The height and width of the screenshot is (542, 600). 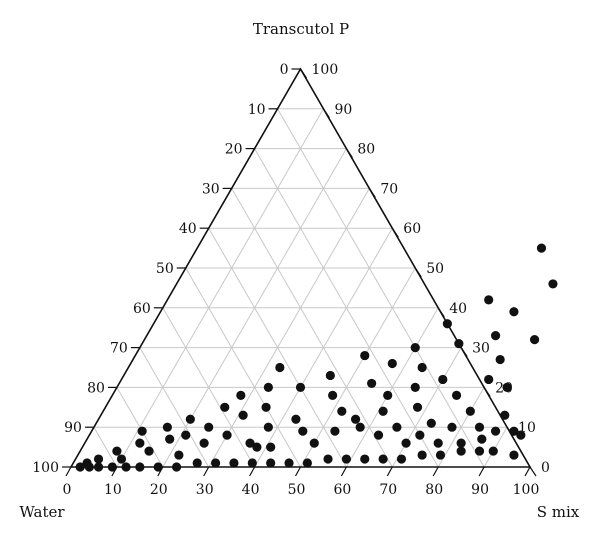 What do you see at coordinates (412, 229) in the screenshot?
I see `tick-label-right-4: 60` at bounding box center [412, 229].